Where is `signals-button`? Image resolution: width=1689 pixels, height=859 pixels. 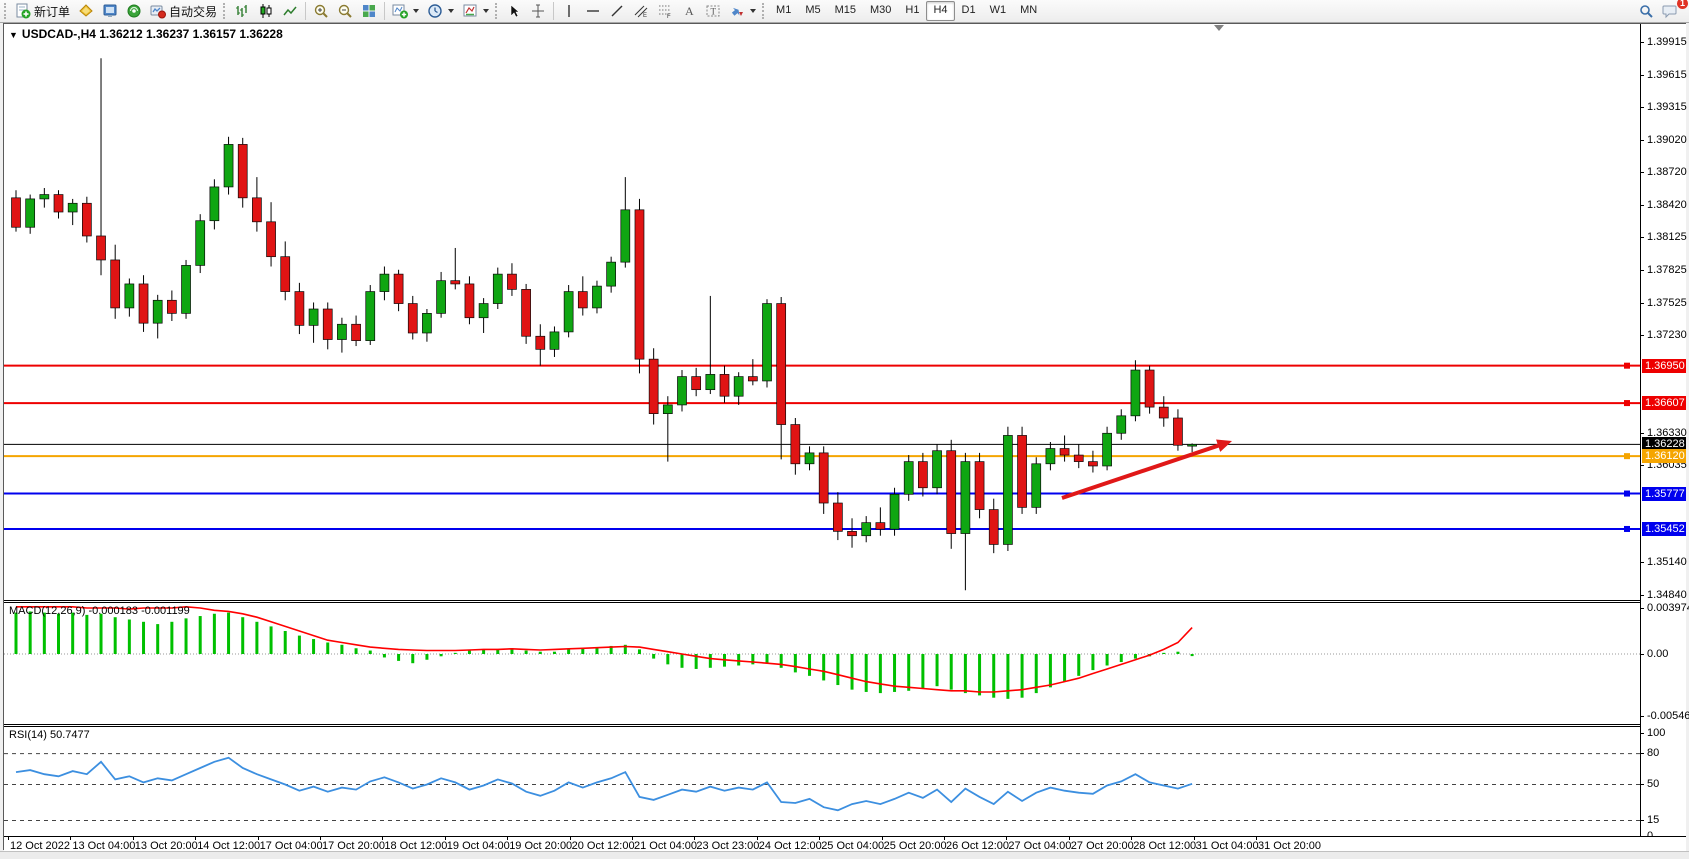
signals-button is located at coordinates (134, 11).